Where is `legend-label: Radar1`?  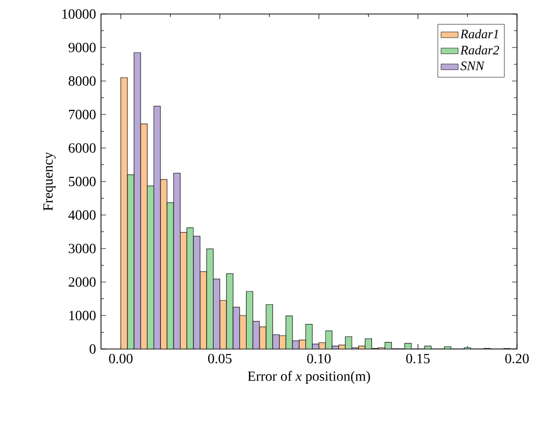
legend-label: Radar1 is located at coordinates (479, 33).